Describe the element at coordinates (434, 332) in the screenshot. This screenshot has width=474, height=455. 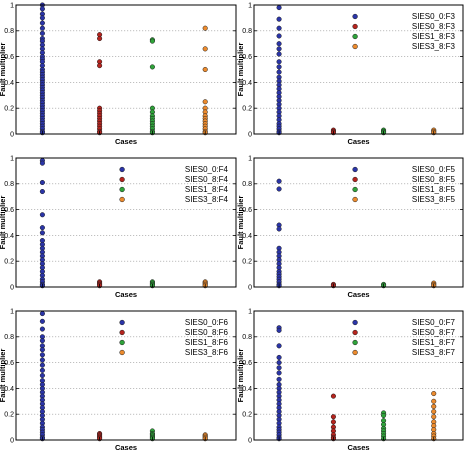
I see `legend-label: SIES0_8:F7` at that location.